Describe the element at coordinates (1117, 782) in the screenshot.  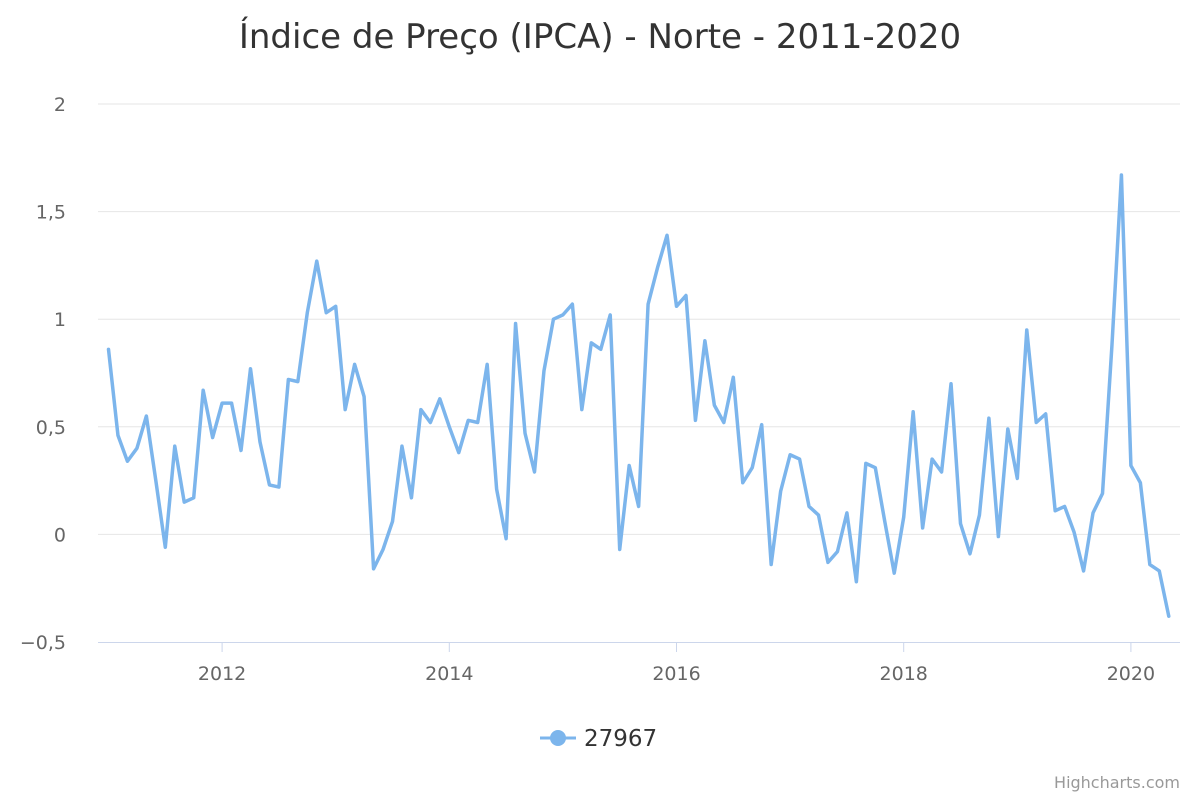
I see `credits-link: Highcharts.com` at that location.